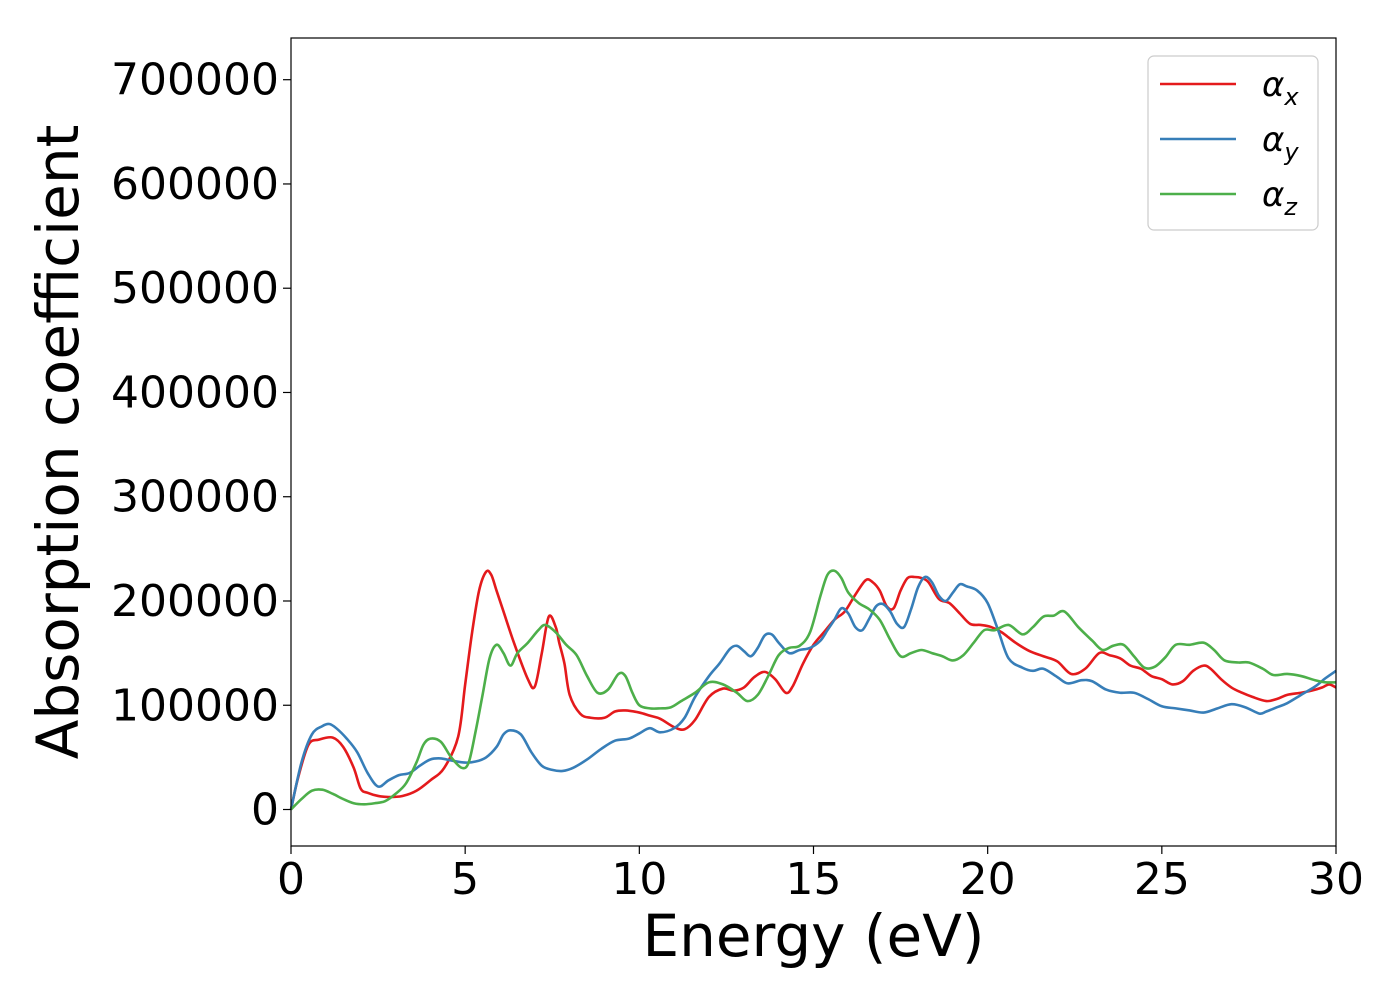  What do you see at coordinates (814, 879) in the screenshot?
I see `x-tick-label: 15` at bounding box center [814, 879].